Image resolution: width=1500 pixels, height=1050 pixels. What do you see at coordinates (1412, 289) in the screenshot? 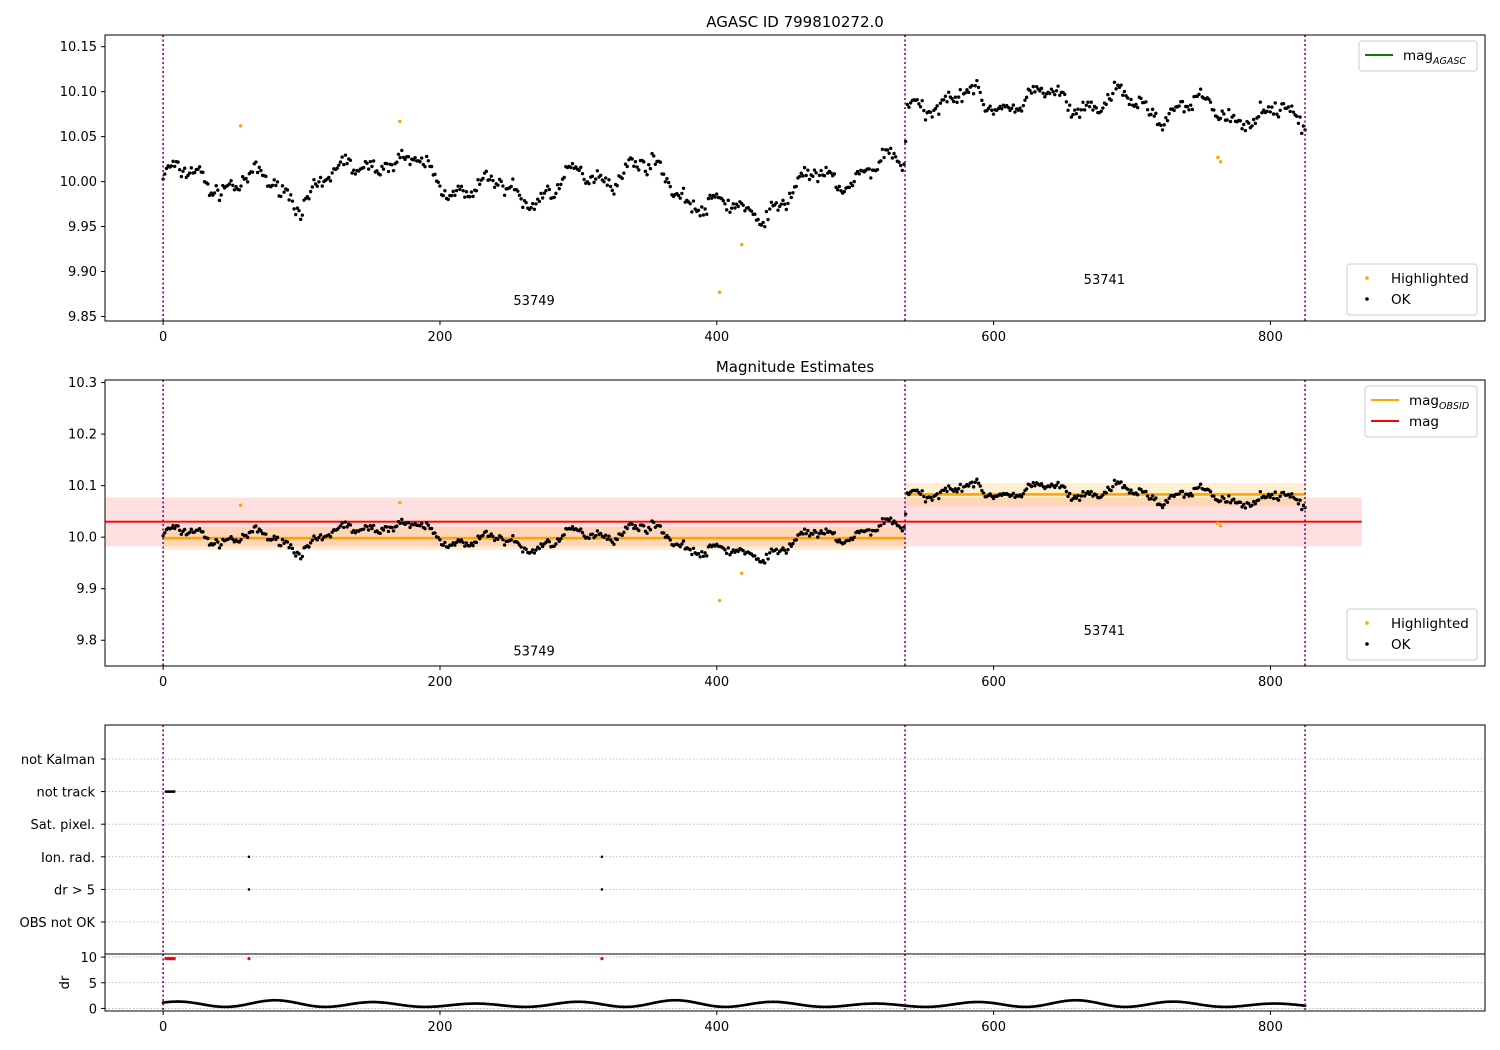
I see `legend-box` at bounding box center [1412, 289].